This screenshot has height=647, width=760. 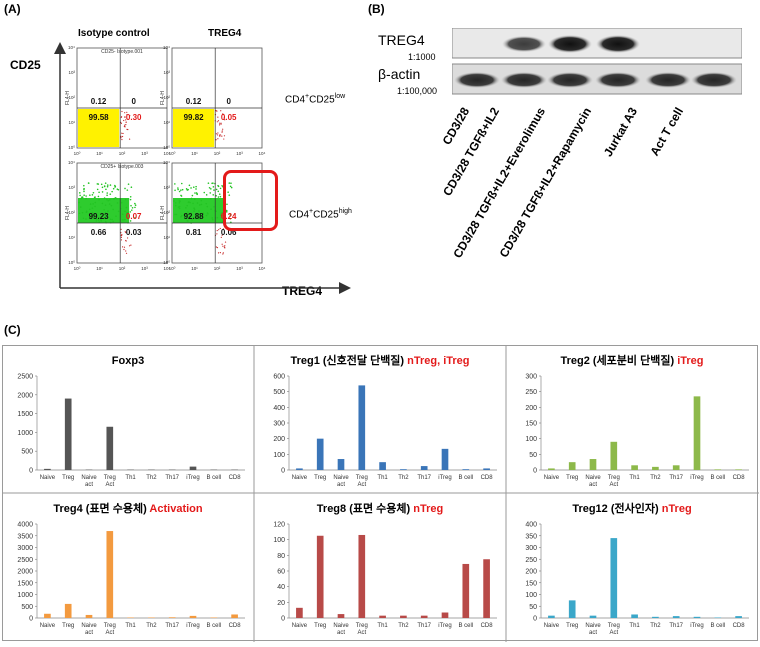 What do you see at coordinates (25, 525) in the screenshot?
I see `y-tick-label: 4000` at bounding box center [25, 525].